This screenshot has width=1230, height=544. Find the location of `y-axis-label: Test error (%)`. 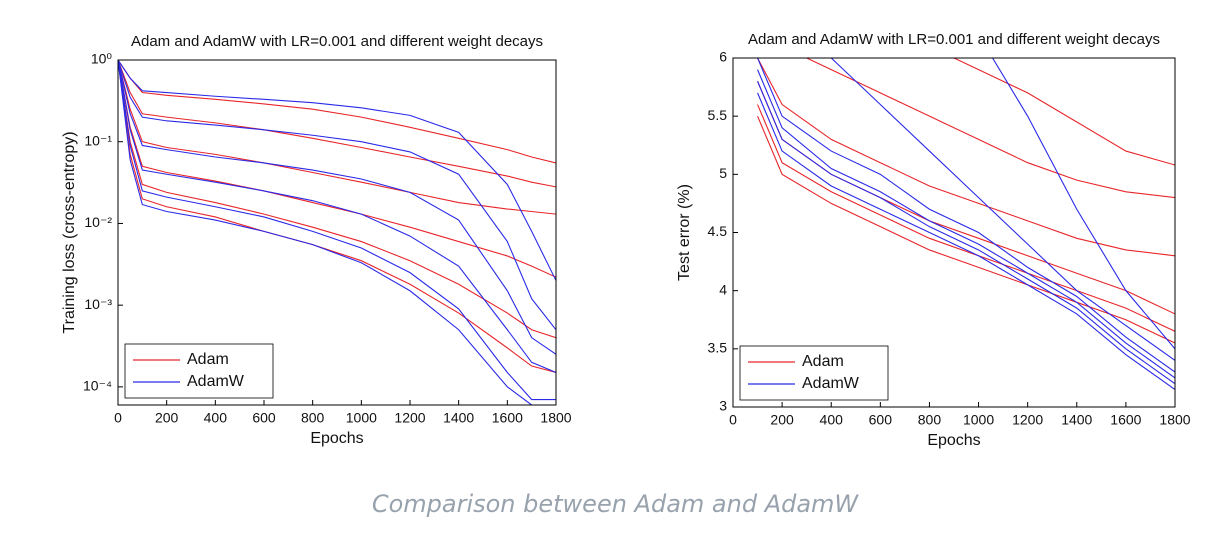

y-axis-label: Test error (%) is located at coordinates (684, 232).